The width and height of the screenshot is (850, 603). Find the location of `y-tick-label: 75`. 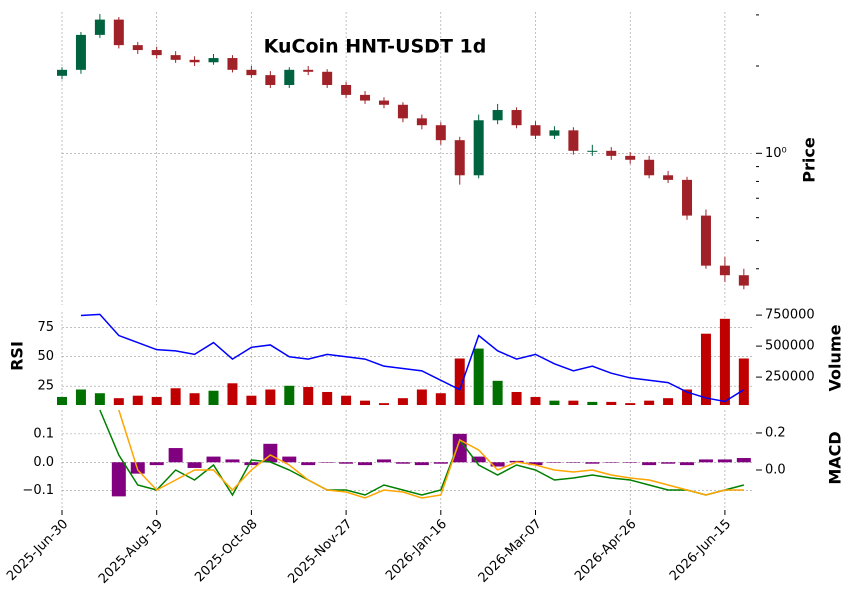

y-tick-label: 75 is located at coordinates (45, 327).